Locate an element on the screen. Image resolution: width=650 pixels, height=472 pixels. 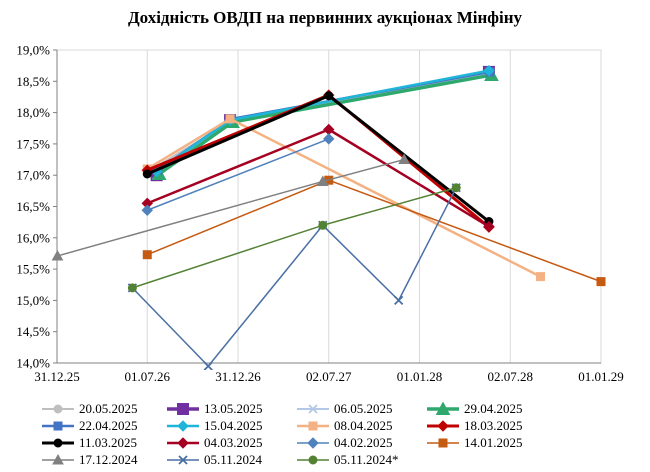
legend-item: 08.04.2025 is located at coordinates (344, 425).